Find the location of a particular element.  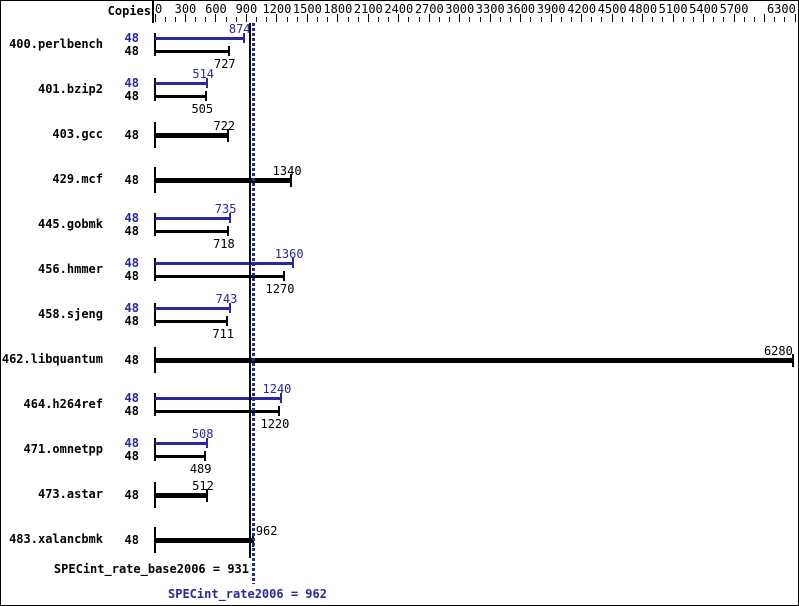

copies-divider-line is located at coordinates (153, 12).